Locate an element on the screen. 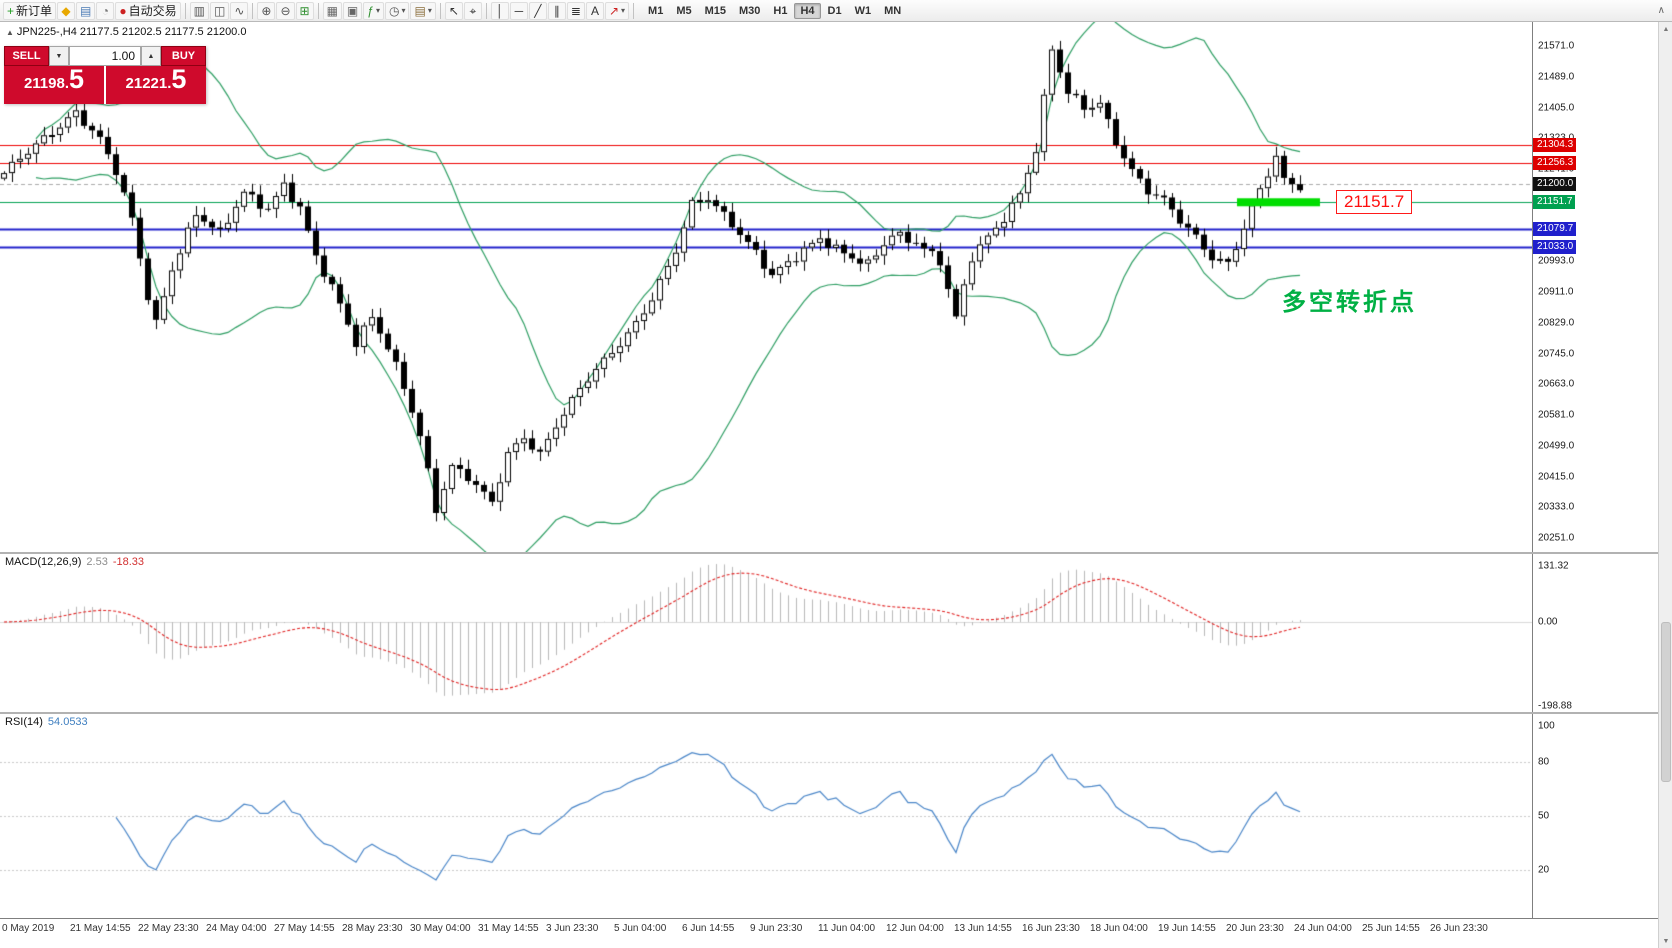 This screenshot has width=1672, height=948. price-level-callout: 21151.7 is located at coordinates (1374, 202).